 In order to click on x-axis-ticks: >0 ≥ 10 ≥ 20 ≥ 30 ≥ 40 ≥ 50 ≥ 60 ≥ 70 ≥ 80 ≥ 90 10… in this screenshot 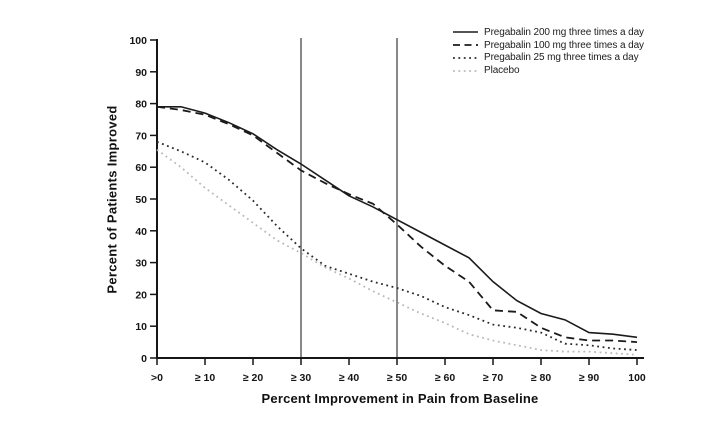, I will do `click(398, 371)`.